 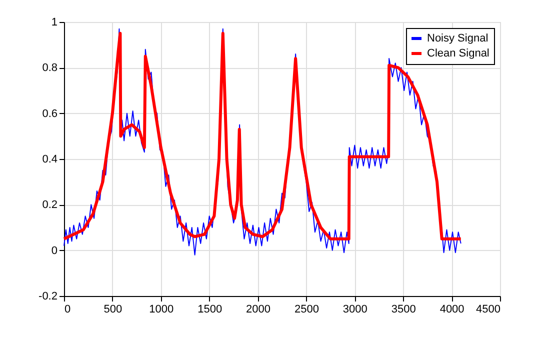 I want to click on y-tick-label: 0.4, so click(x=50, y=160).